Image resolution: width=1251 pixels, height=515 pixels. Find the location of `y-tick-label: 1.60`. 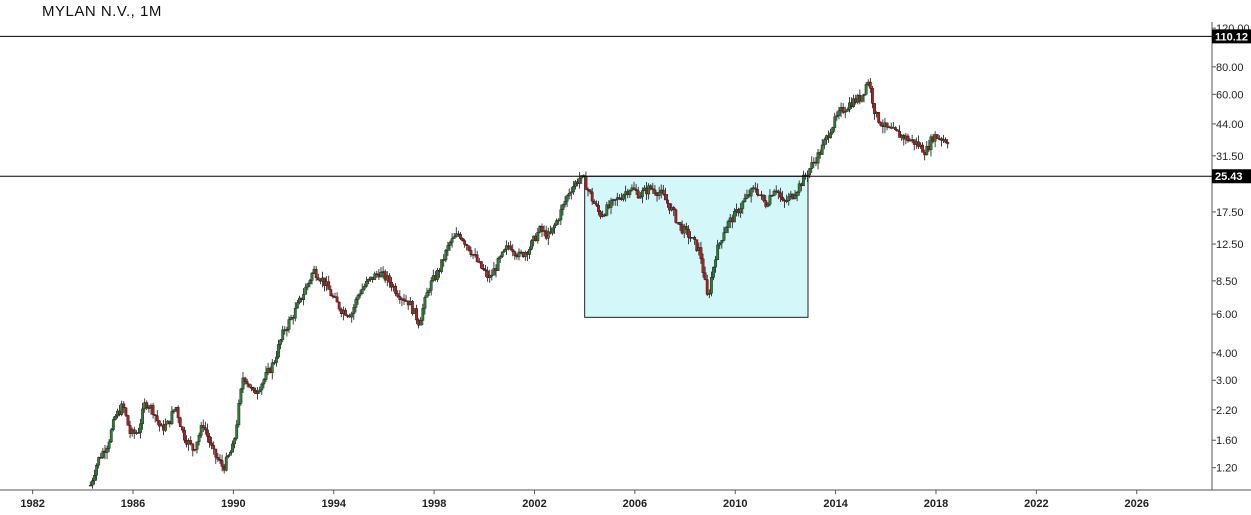

y-tick-label: 1.60 is located at coordinates (1226, 441).